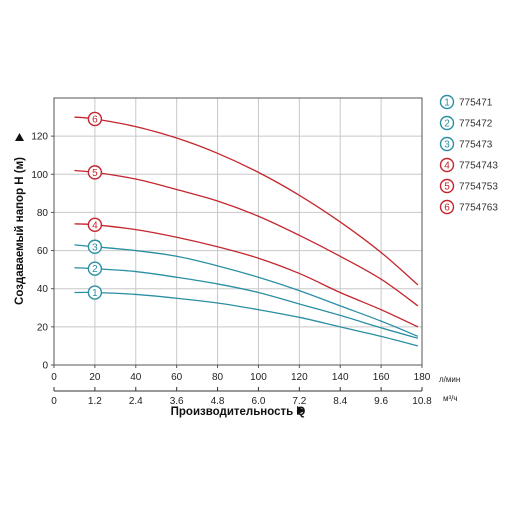  What do you see at coordinates (218, 377) in the screenshot?
I see `x-tick-label: 80` at bounding box center [218, 377].